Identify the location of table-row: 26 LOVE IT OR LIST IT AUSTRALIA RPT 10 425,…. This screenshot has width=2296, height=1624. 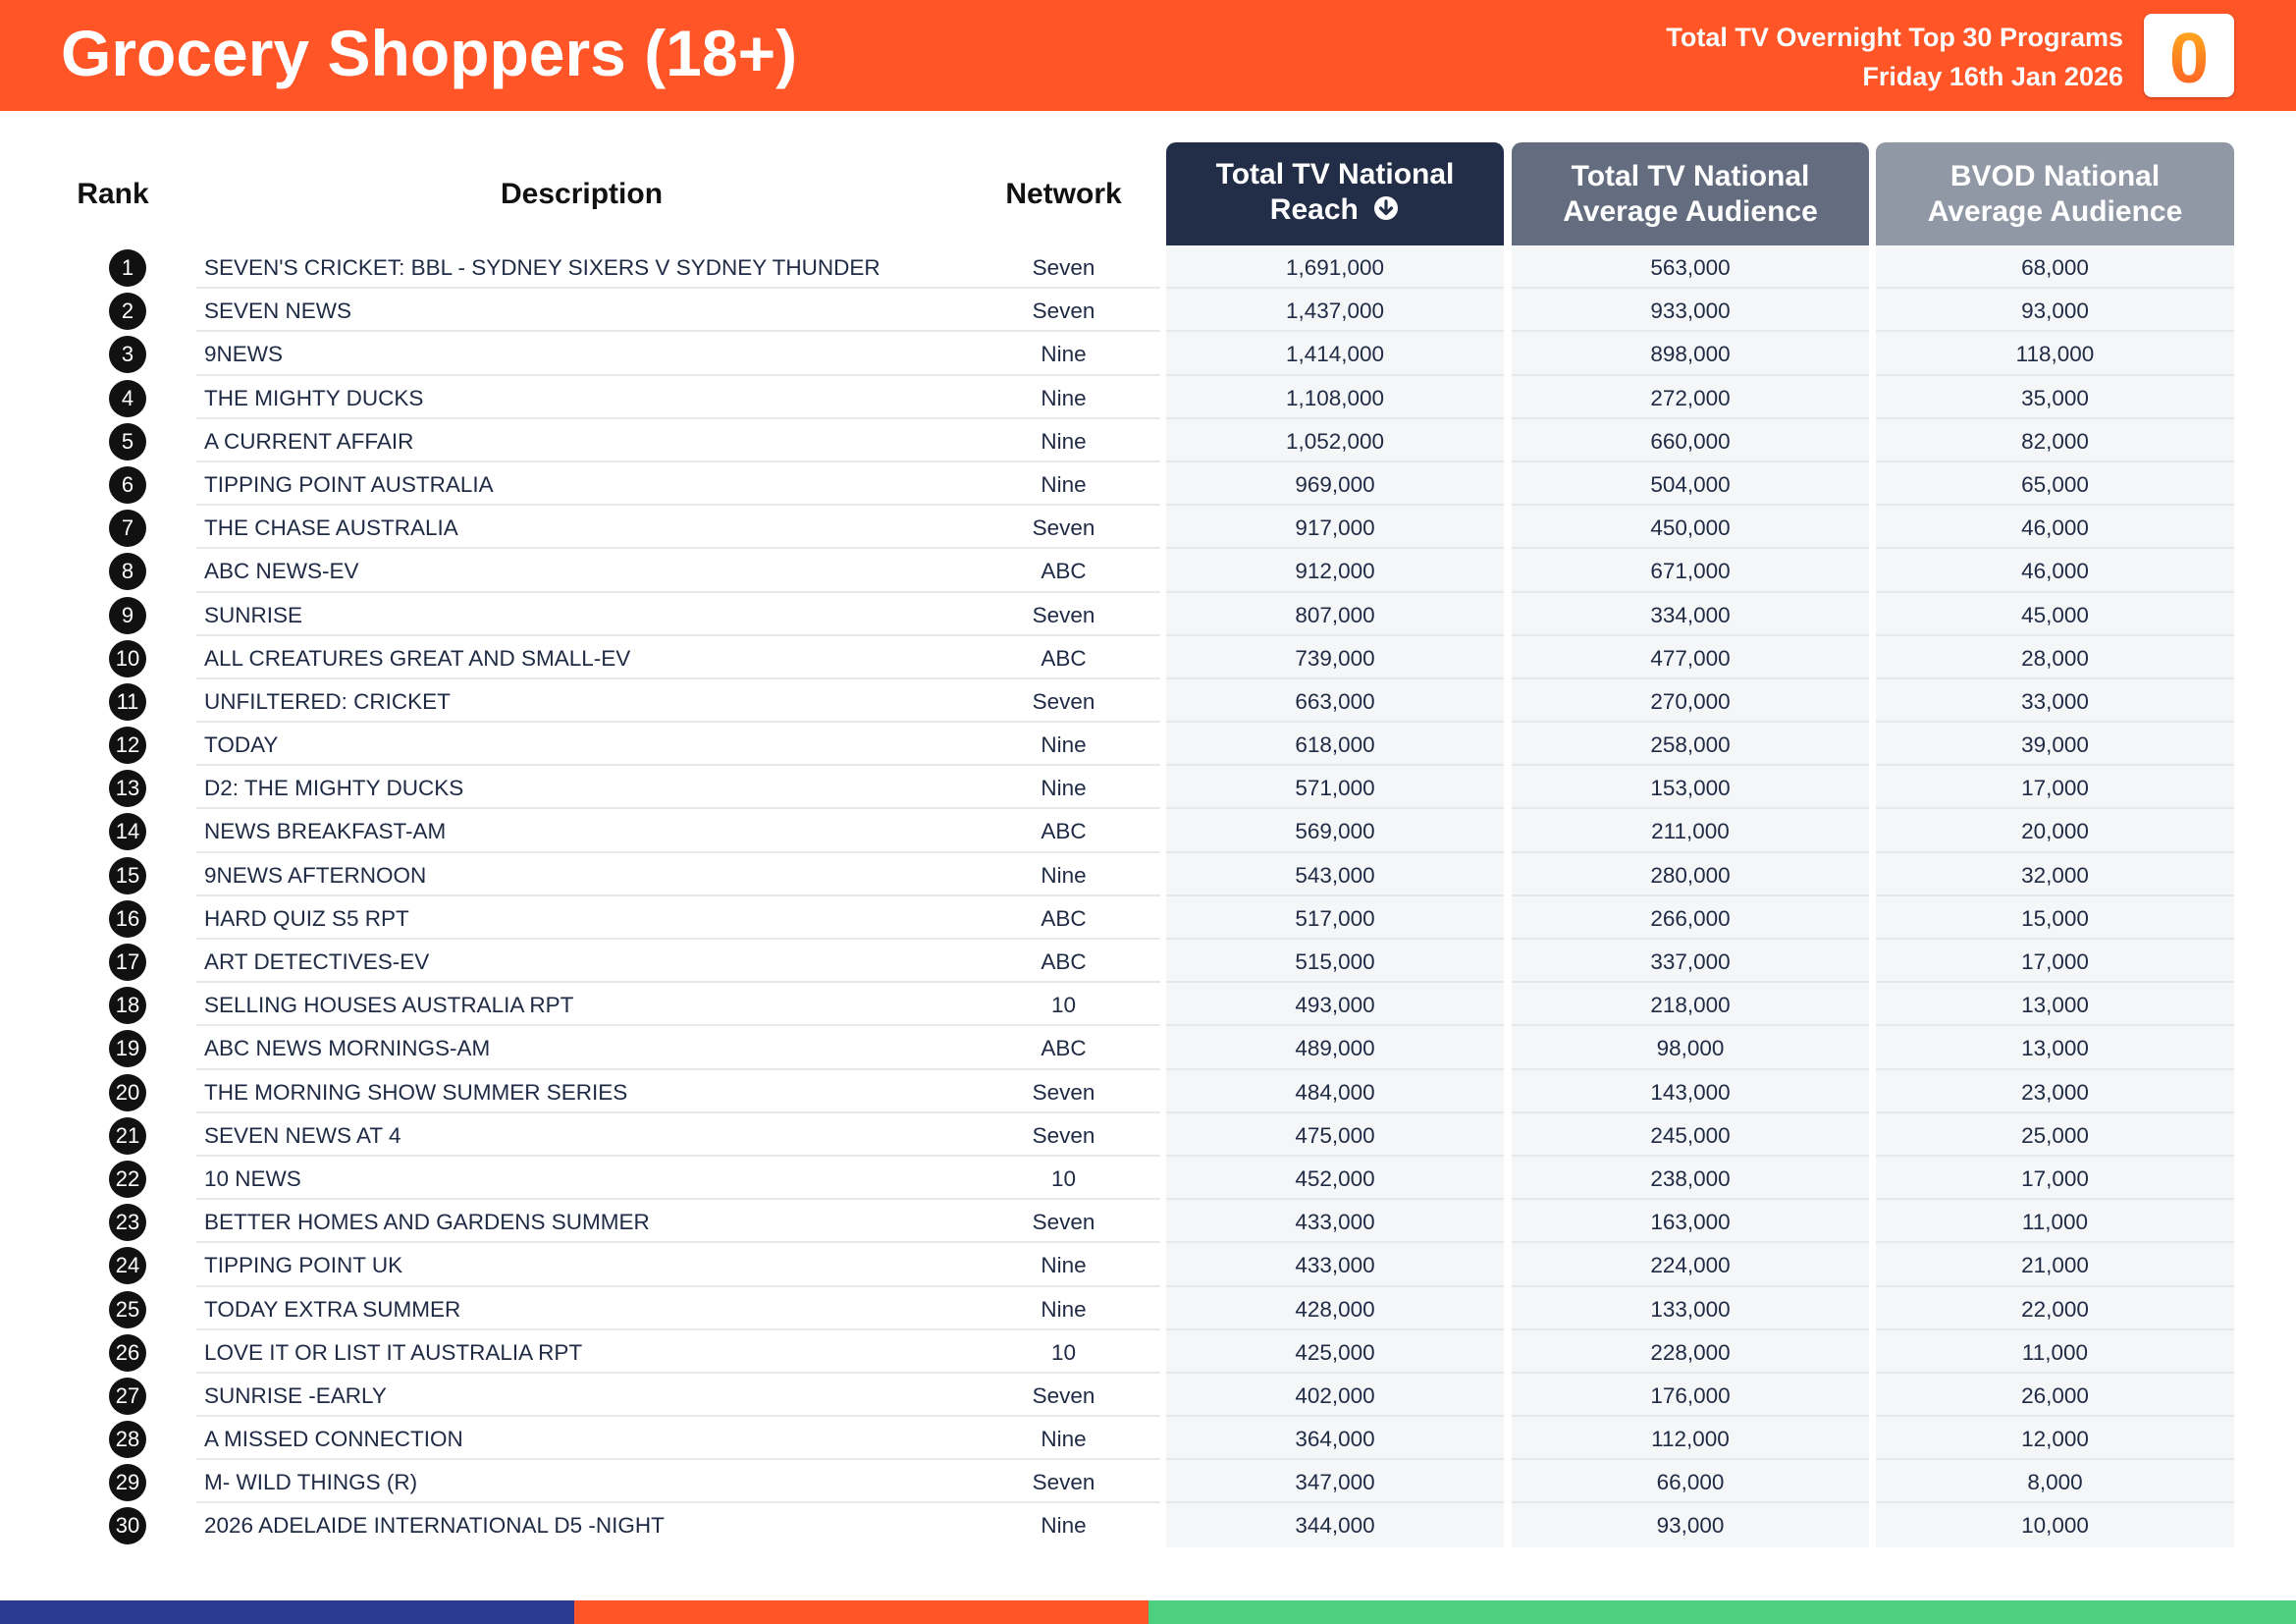
(1148, 1352).